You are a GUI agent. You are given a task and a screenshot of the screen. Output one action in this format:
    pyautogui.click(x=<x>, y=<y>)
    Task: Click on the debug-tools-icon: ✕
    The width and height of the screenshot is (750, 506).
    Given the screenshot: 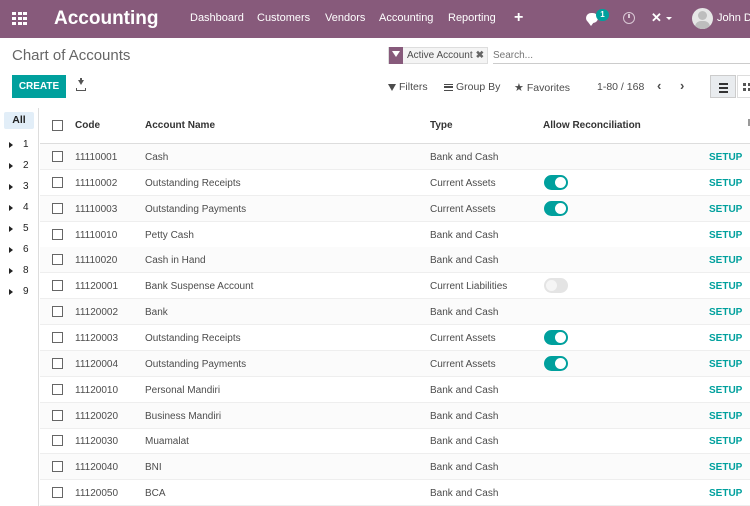 What is the action you would take?
    pyautogui.click(x=656, y=17)
    